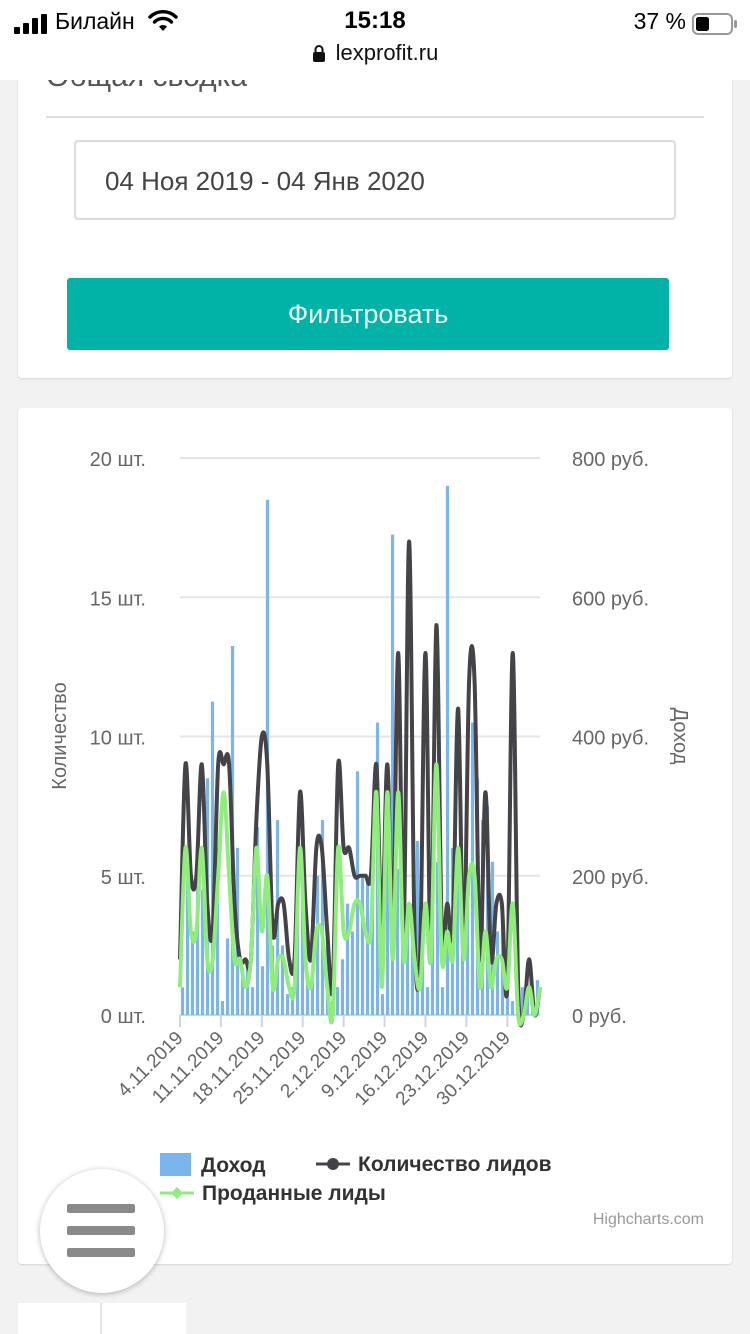 This screenshot has height=1334, width=750. I want to click on legend-income-label: Доход, so click(233, 1165).